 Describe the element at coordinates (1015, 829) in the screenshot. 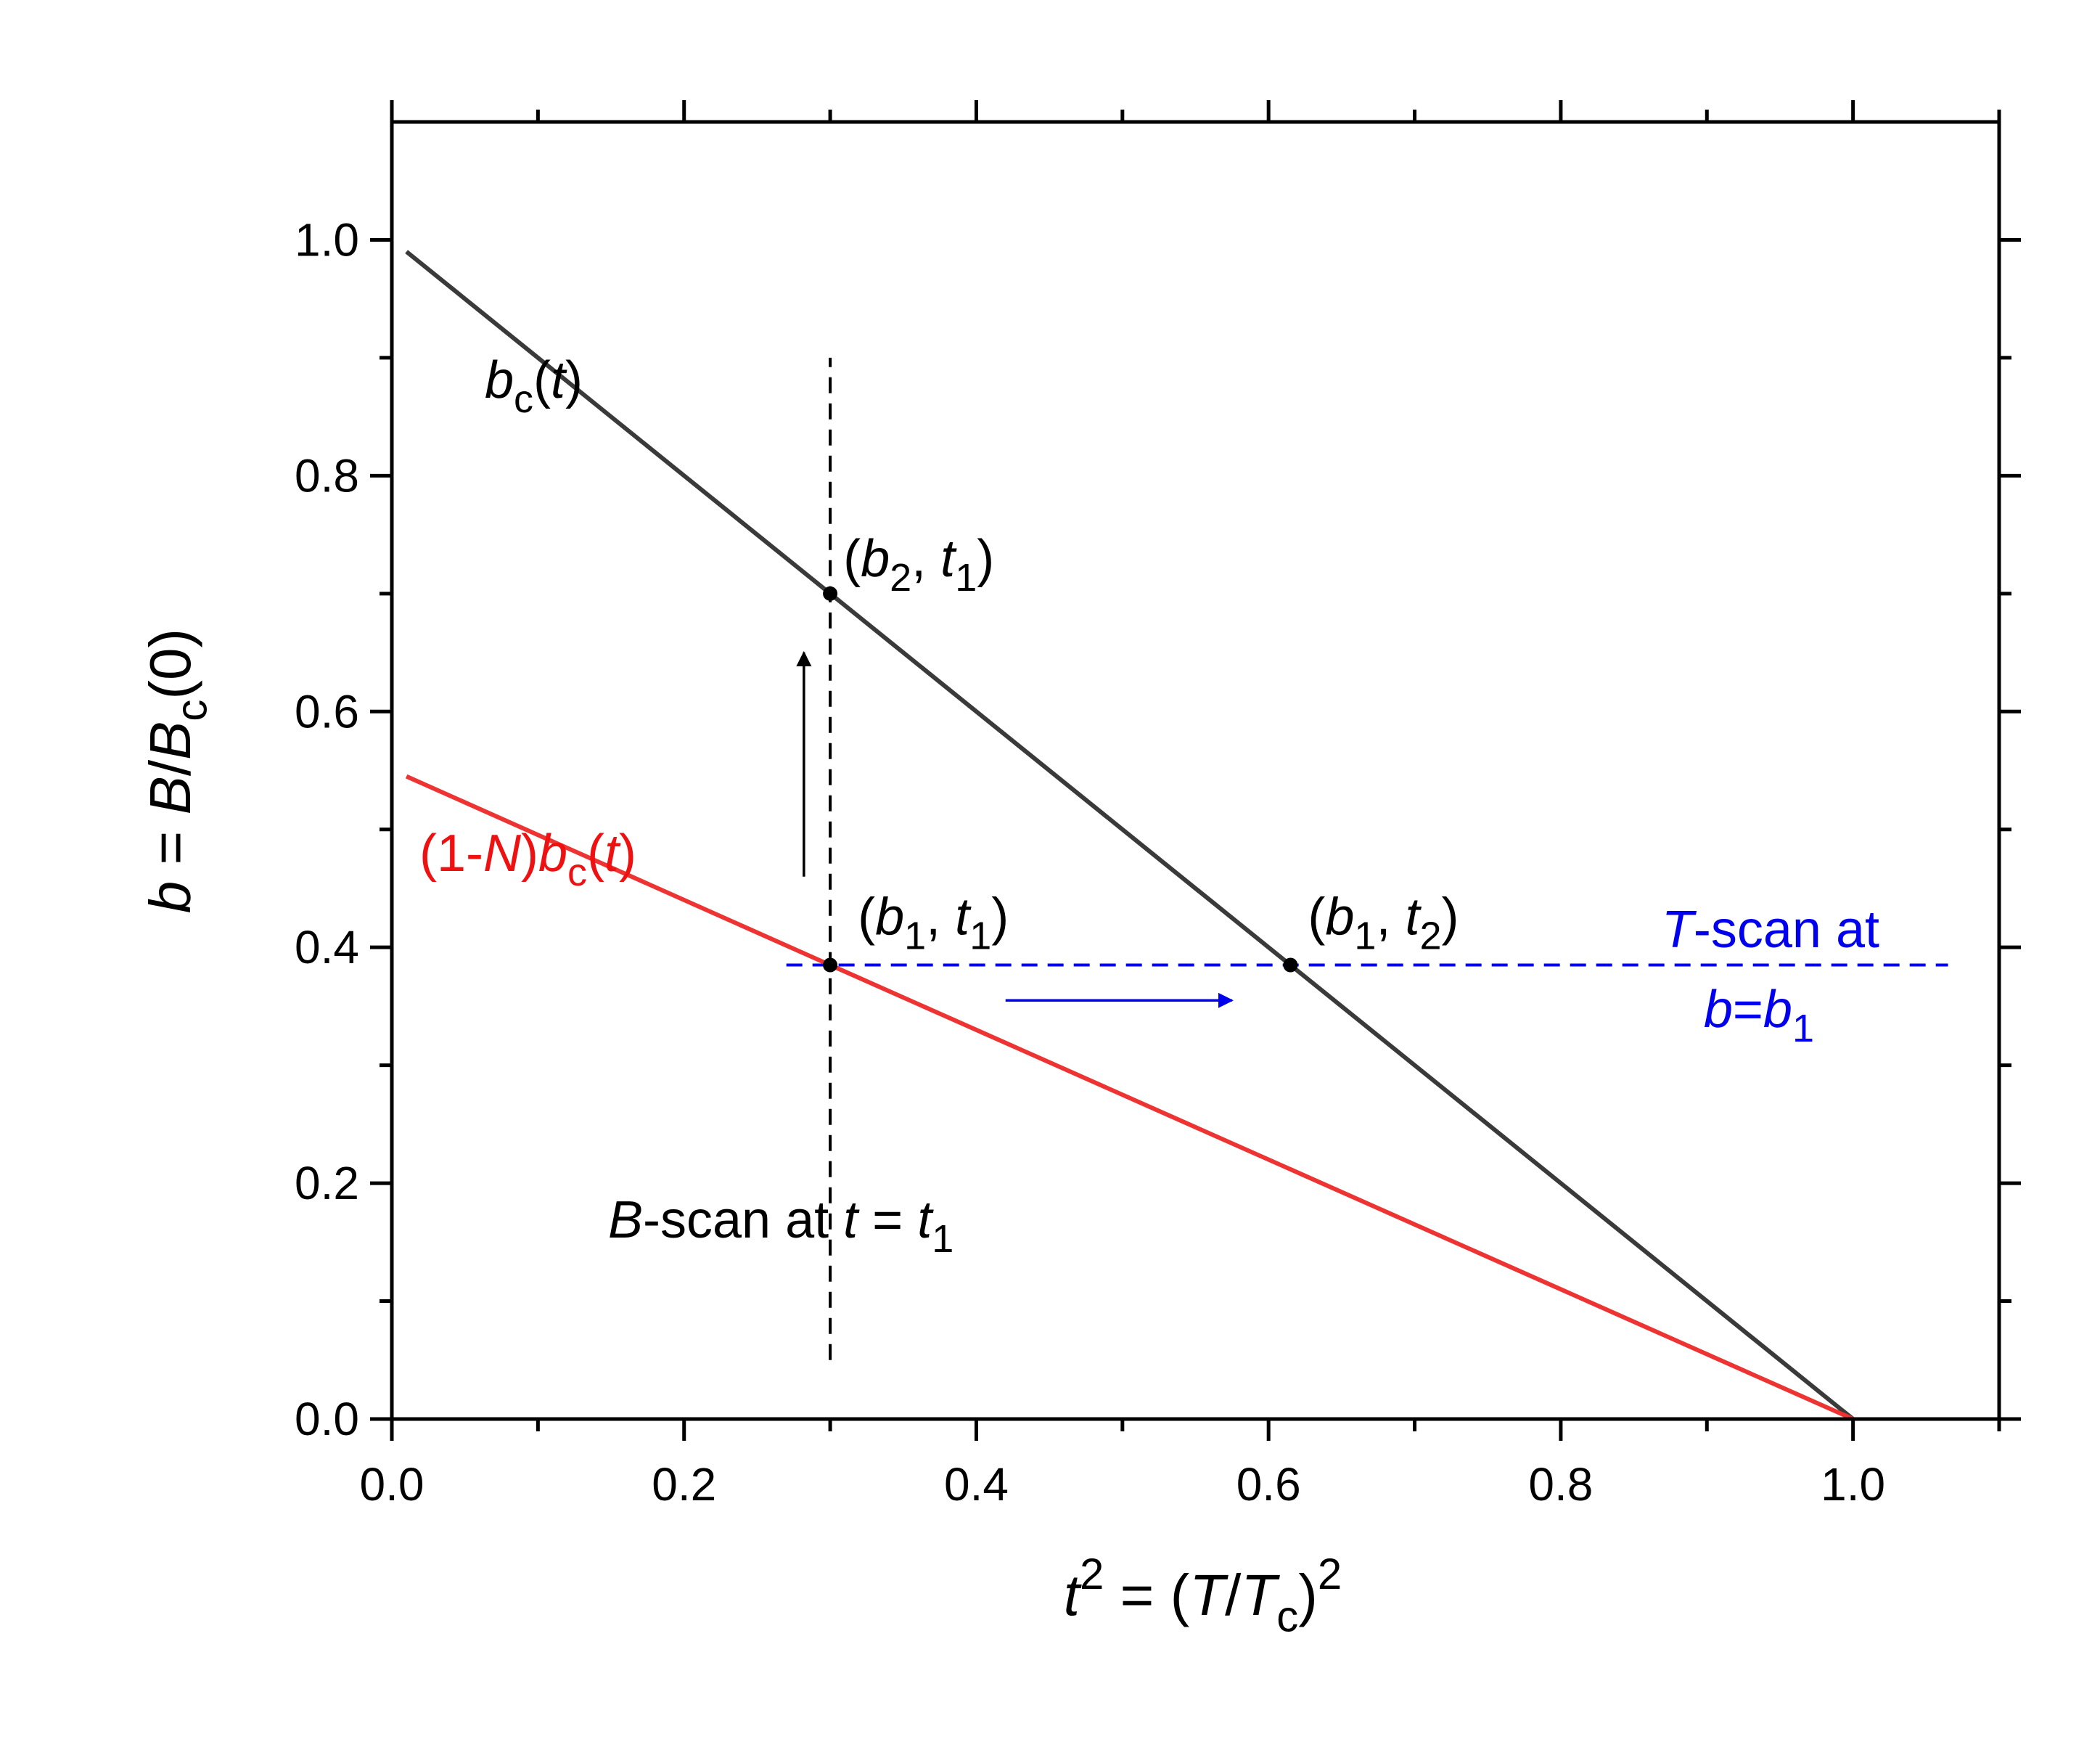

I see `arrows` at that location.